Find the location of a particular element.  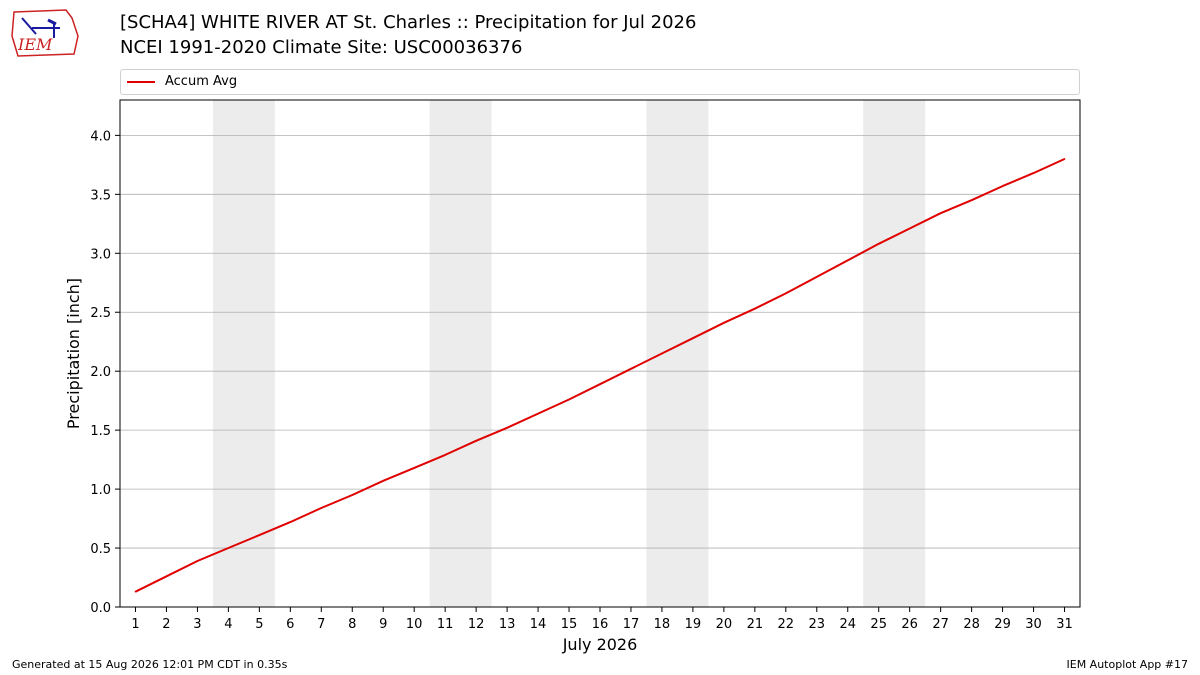

x-tick-label: 28 is located at coordinates (971, 624).